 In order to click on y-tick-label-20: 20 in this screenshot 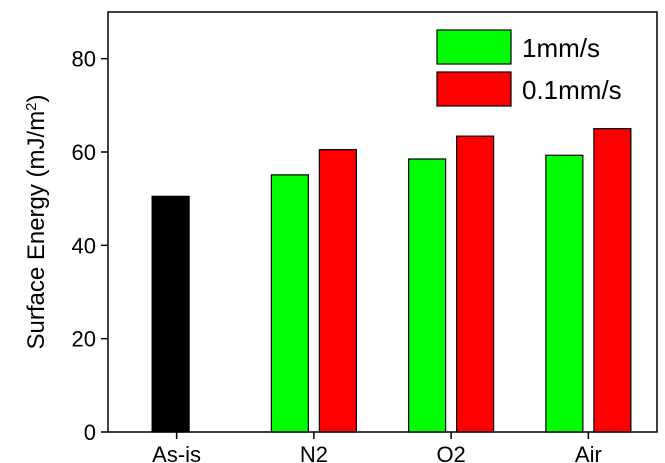, I will do `click(84, 339)`.